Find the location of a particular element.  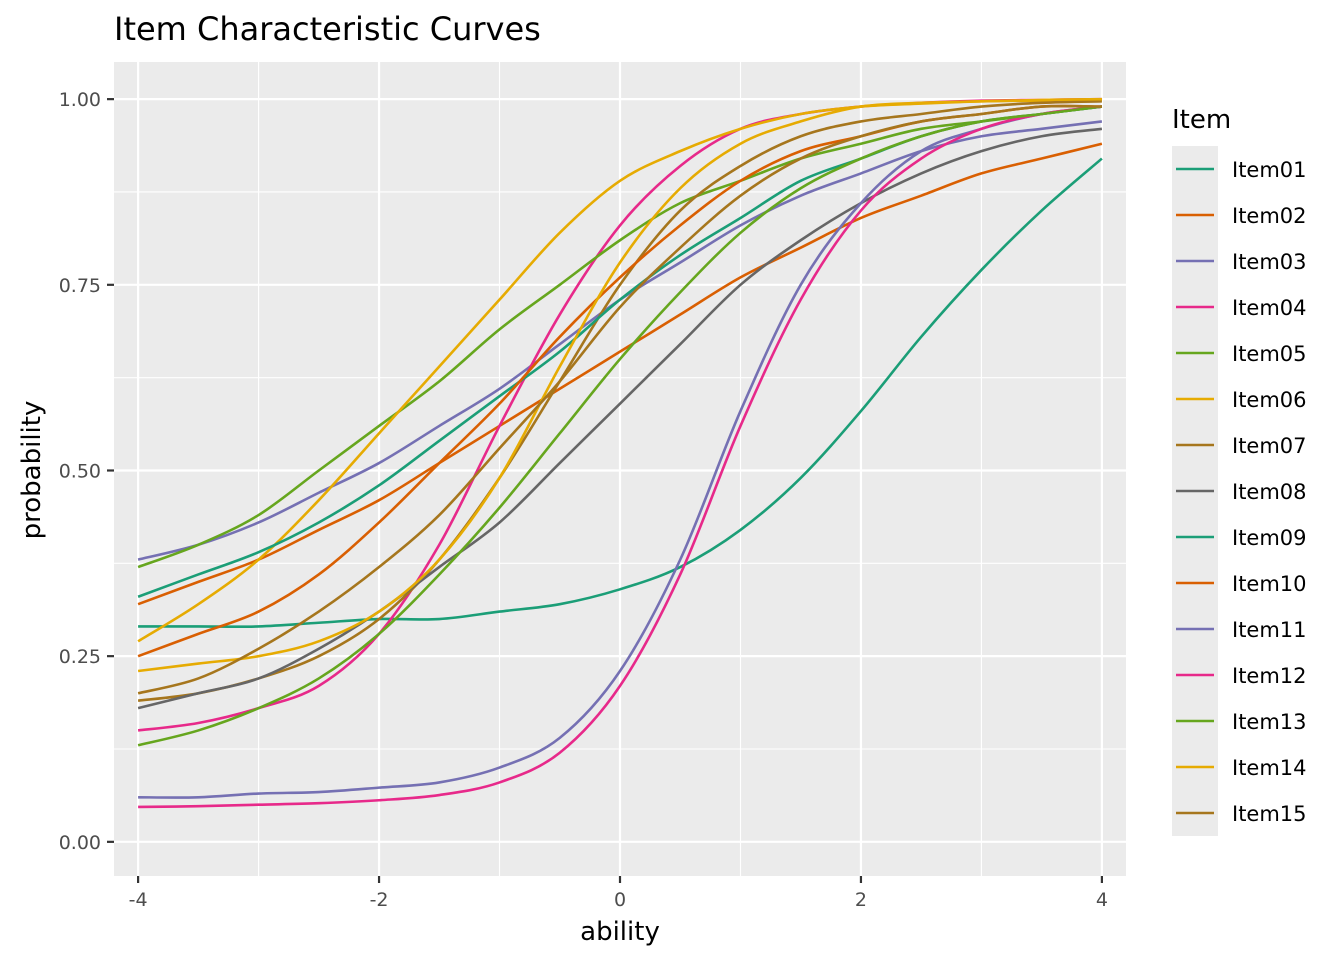

y-tick-label: 0.00 is located at coordinates (80, 843).